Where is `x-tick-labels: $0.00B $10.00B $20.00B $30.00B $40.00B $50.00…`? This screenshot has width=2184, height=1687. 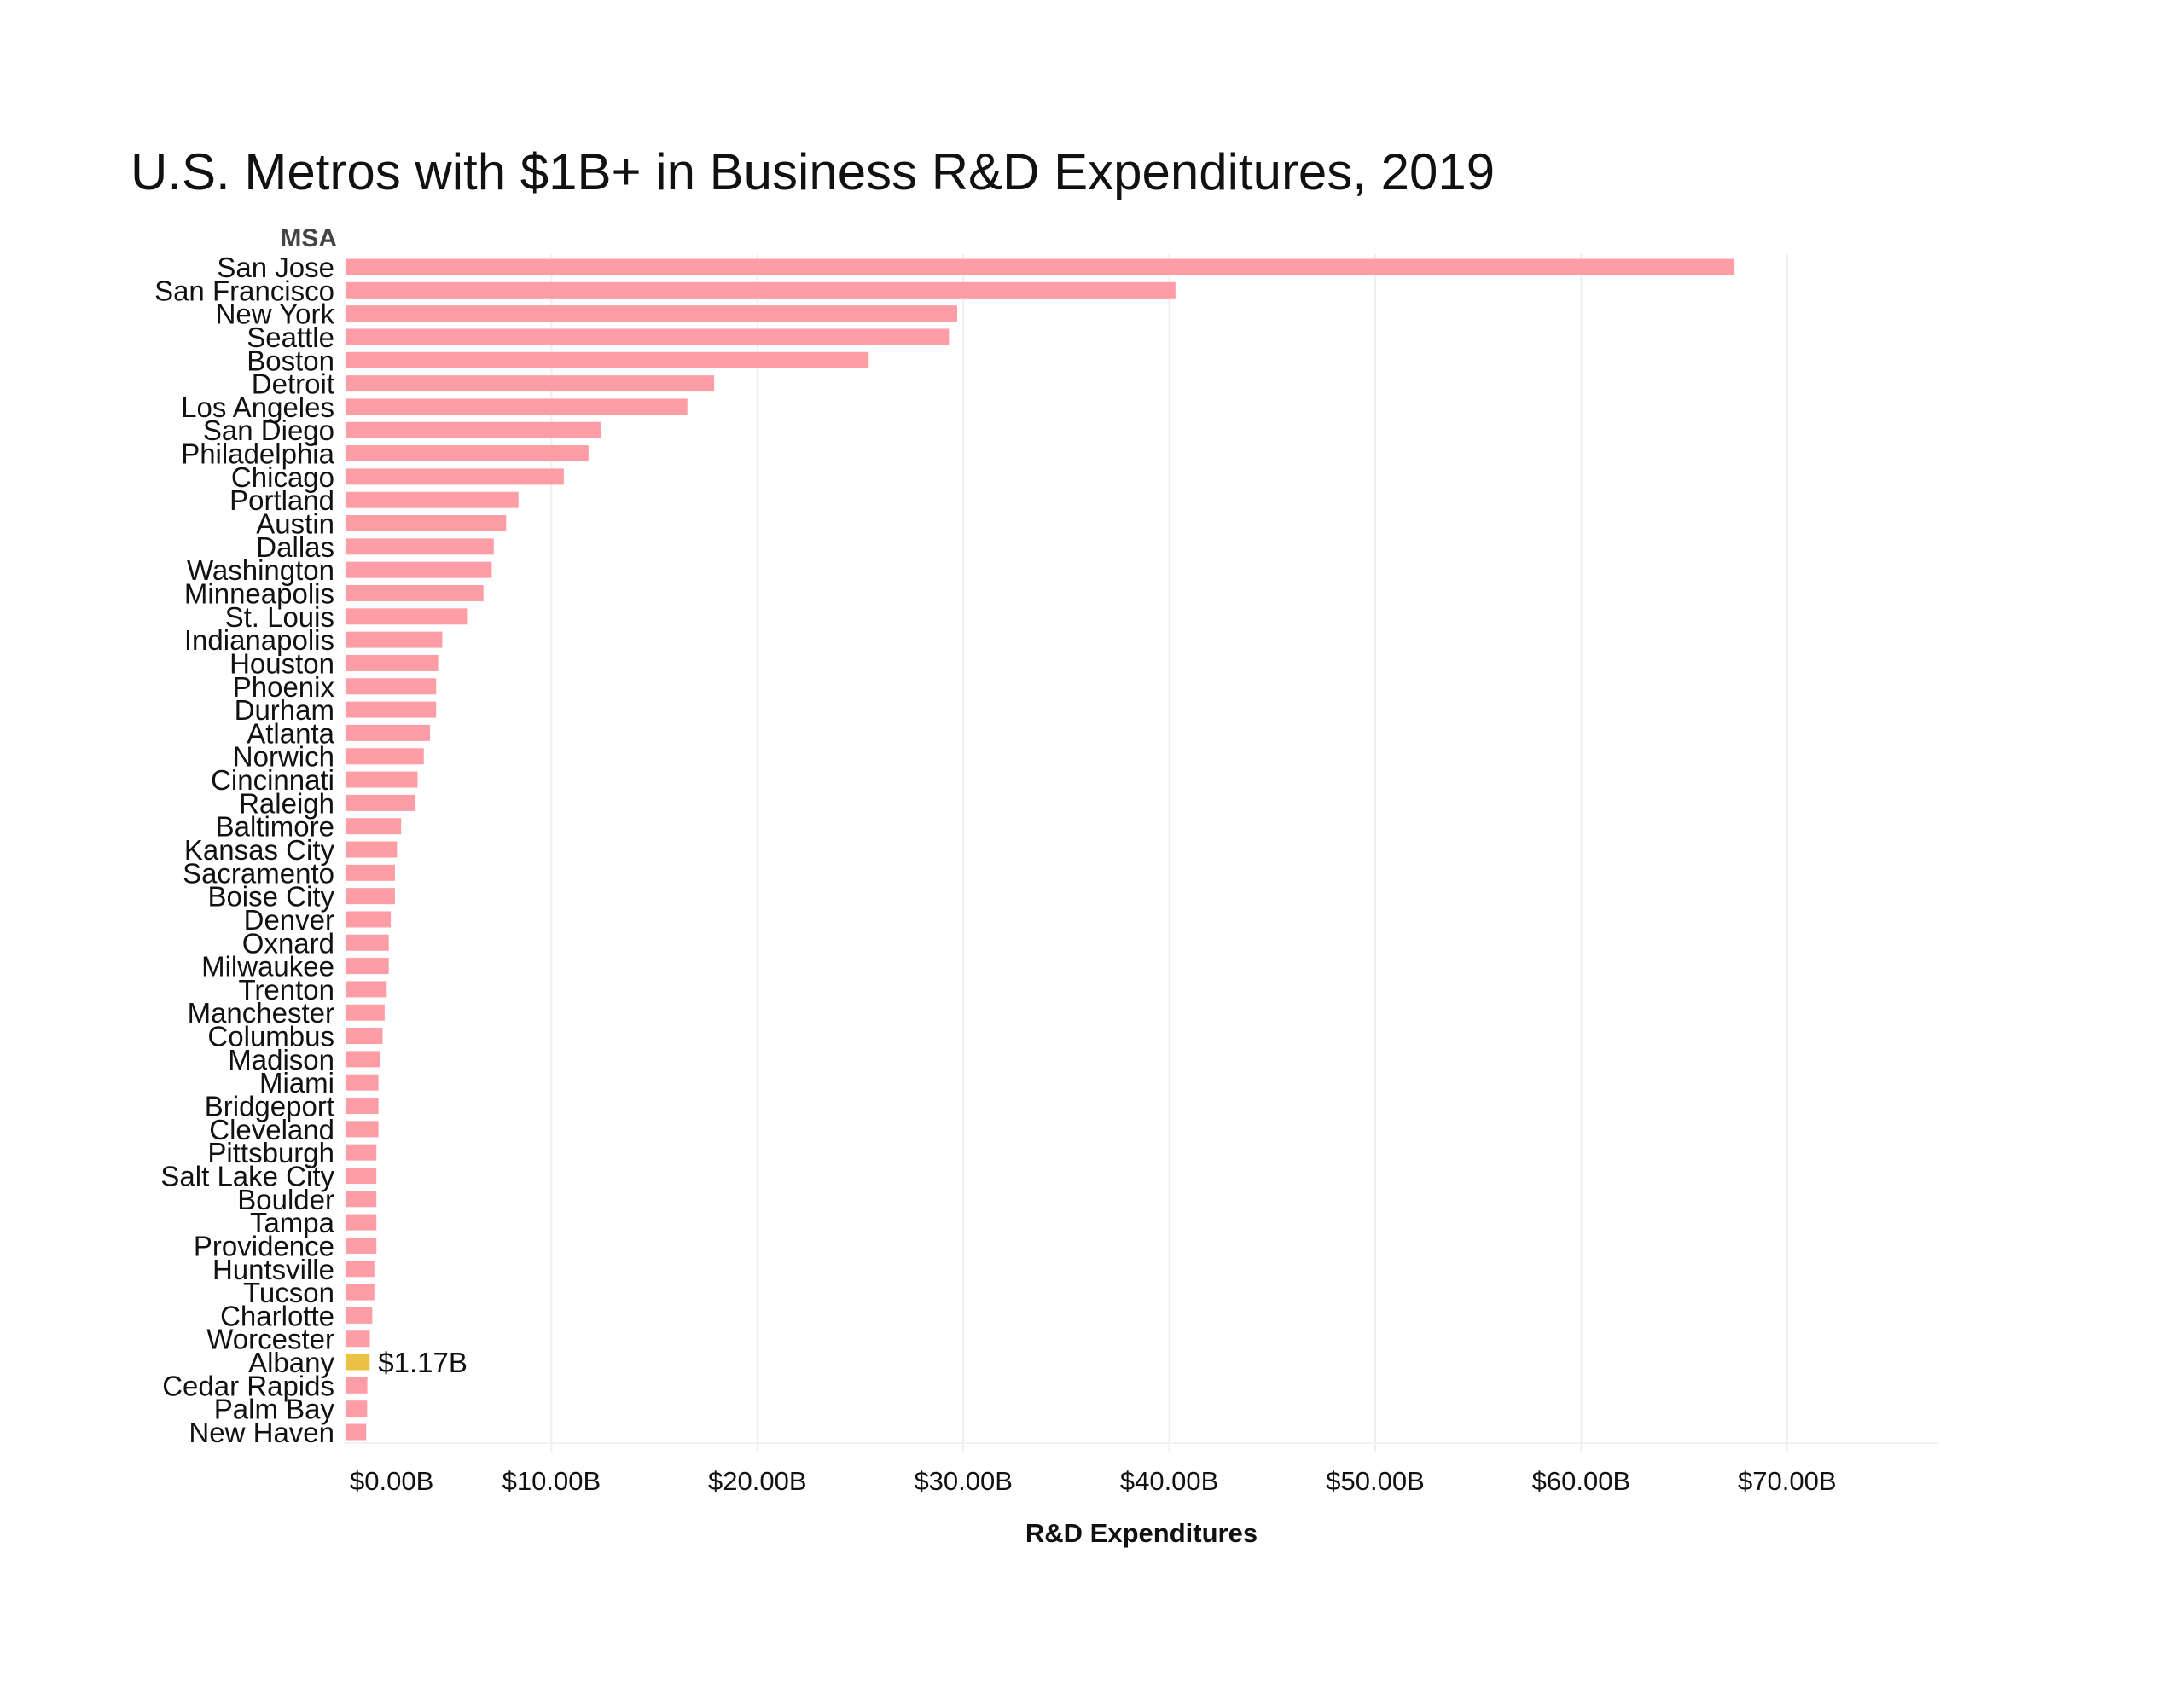
x-tick-labels: $0.00B $10.00B $20.00B $30.00B $40.00B $50.00… is located at coordinates (1094, 1481).